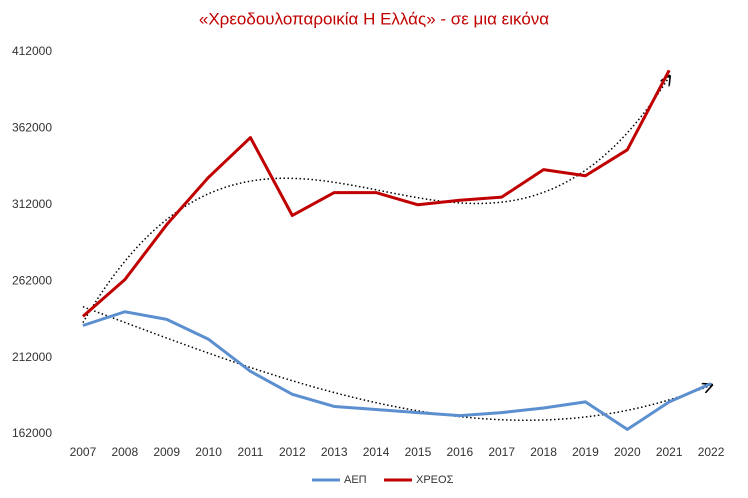  Describe the element at coordinates (418, 452) in the screenshot. I see `x-tick-label: 2015` at that location.